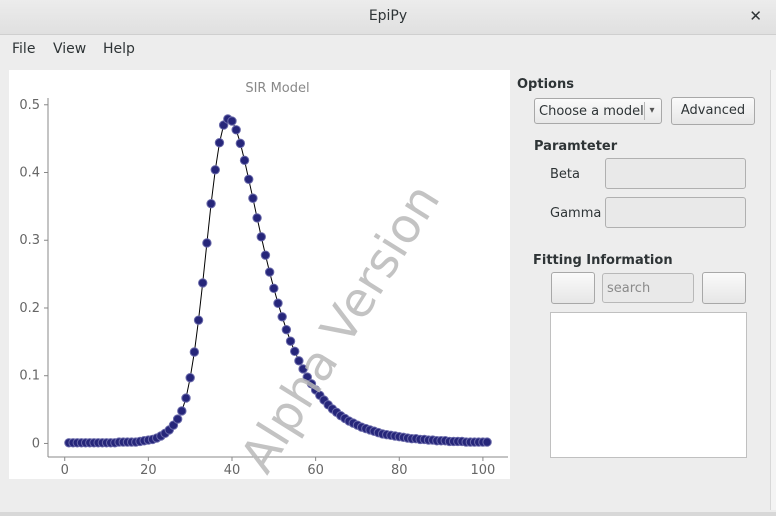 This screenshot has height=516, width=776. What do you see at coordinates (29, 376) in the screenshot?
I see `y-tick-label: 0.1` at bounding box center [29, 376].